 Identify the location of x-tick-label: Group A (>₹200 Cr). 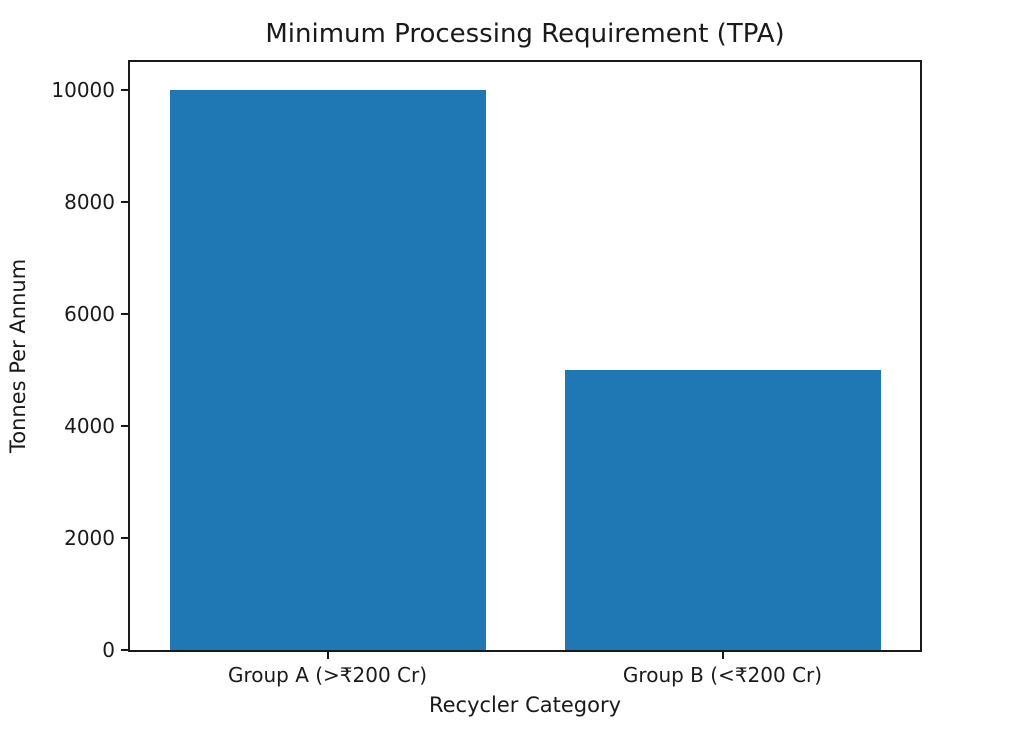
(327, 675).